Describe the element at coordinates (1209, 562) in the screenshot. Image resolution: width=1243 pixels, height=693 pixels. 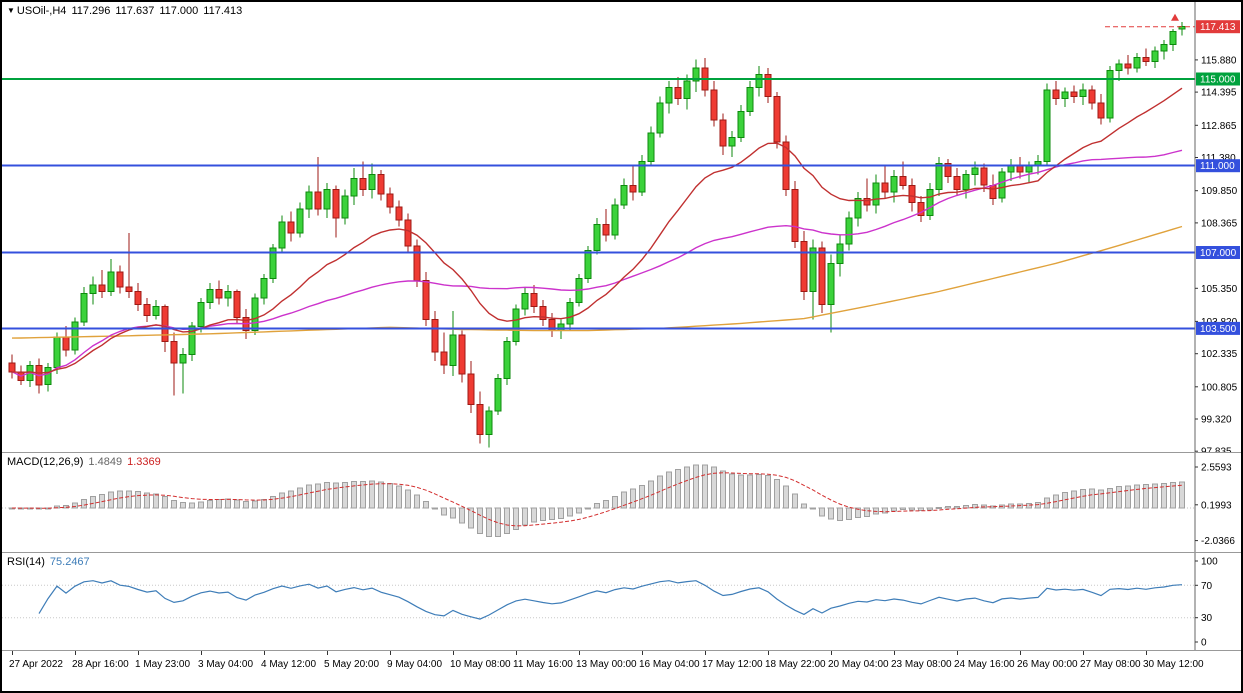
I see `rsi-tick-label: 100` at that location.